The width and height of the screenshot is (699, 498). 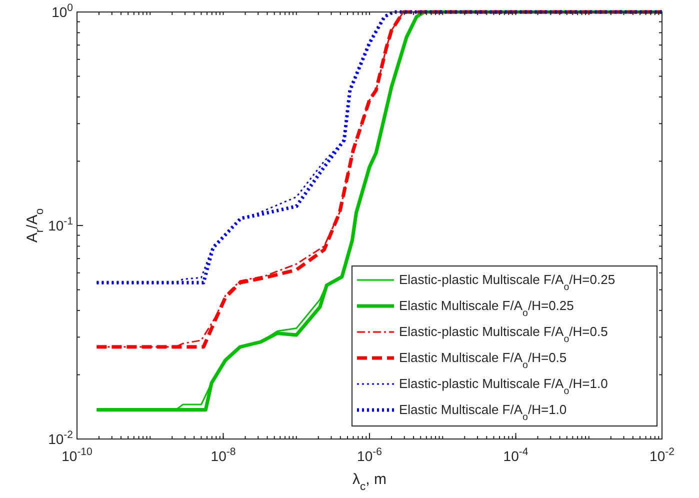 I want to click on x-tick-label: 10$^{-4}$, so click(x=515, y=455).